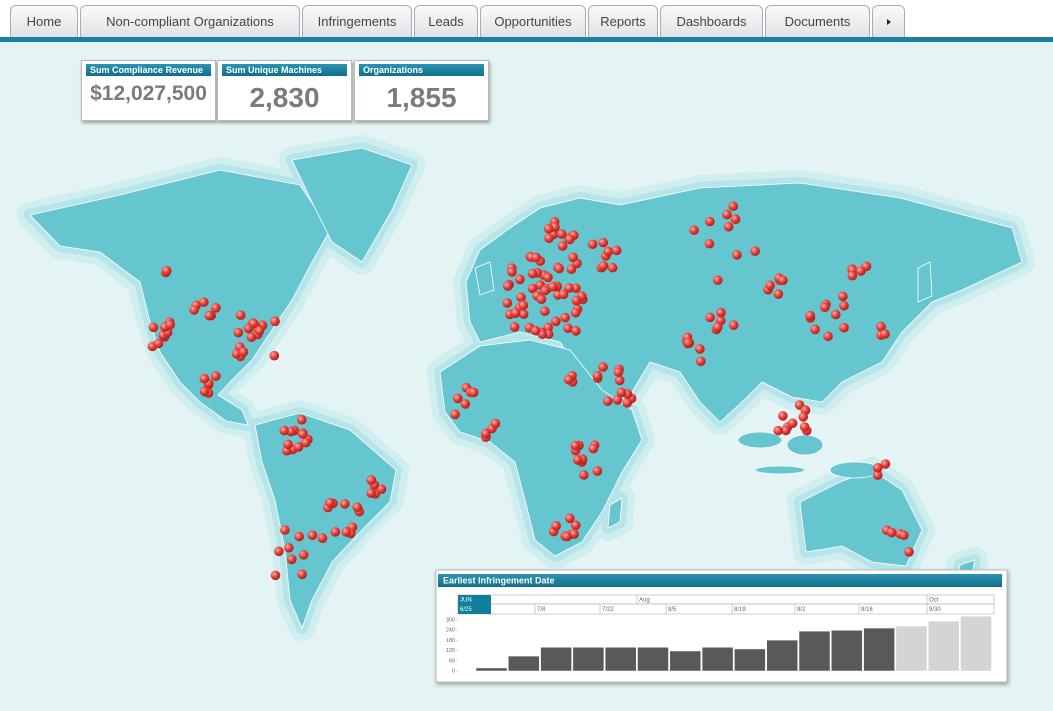 The image size is (1053, 711). Describe the element at coordinates (446, 21) in the screenshot. I see `nav-tab: Leads` at that location.